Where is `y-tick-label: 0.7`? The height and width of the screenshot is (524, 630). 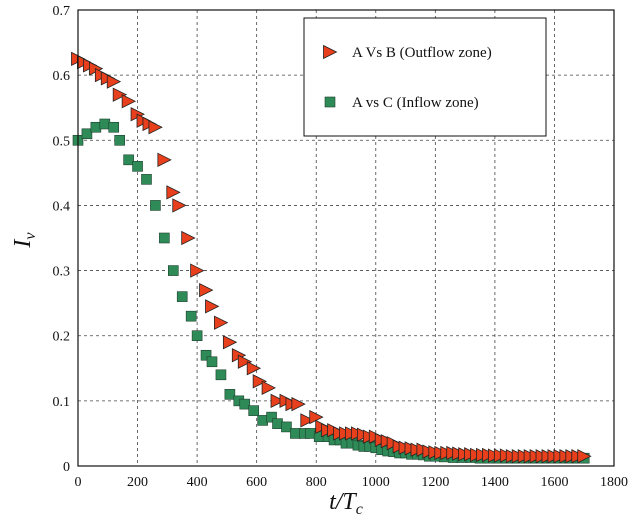 y-tick-label: 0.7 is located at coordinates (62, 11).